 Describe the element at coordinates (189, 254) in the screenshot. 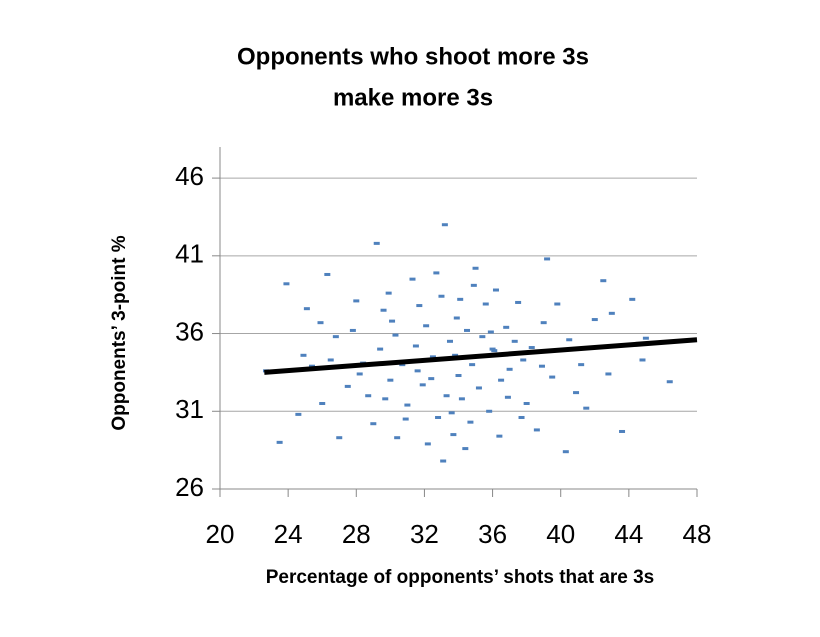

I see `y-tick-label: 41` at that location.